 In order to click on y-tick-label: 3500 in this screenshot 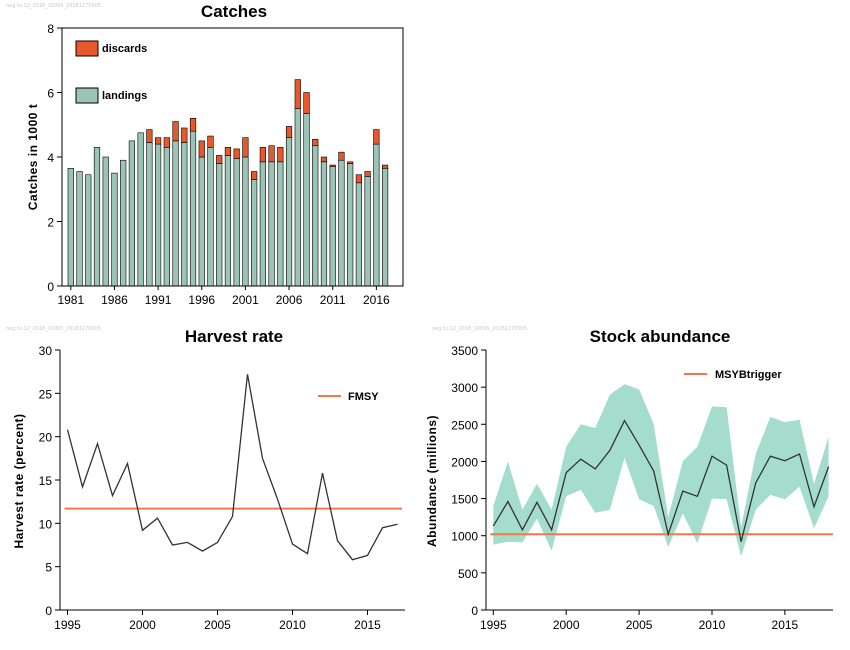, I will do `click(464, 351)`.